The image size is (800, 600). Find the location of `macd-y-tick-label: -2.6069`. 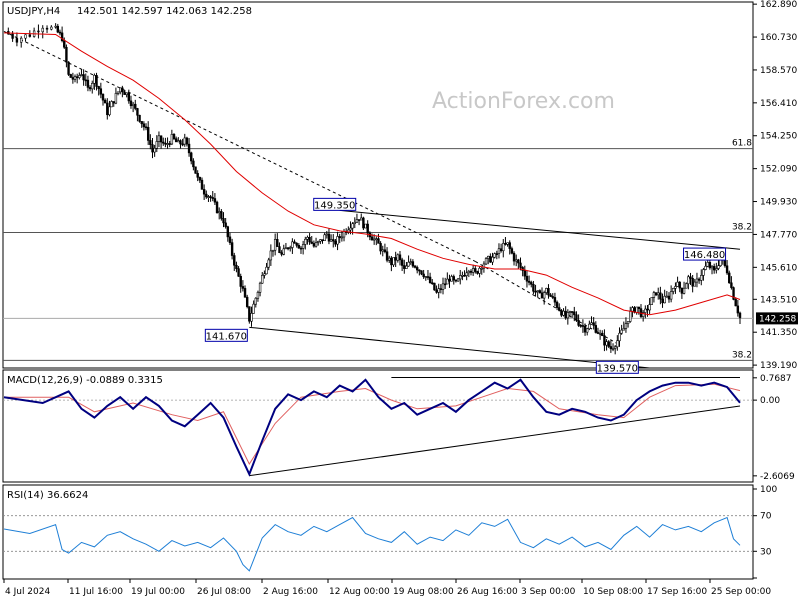

macd-y-tick-label: -2.6069 is located at coordinates (777, 477).